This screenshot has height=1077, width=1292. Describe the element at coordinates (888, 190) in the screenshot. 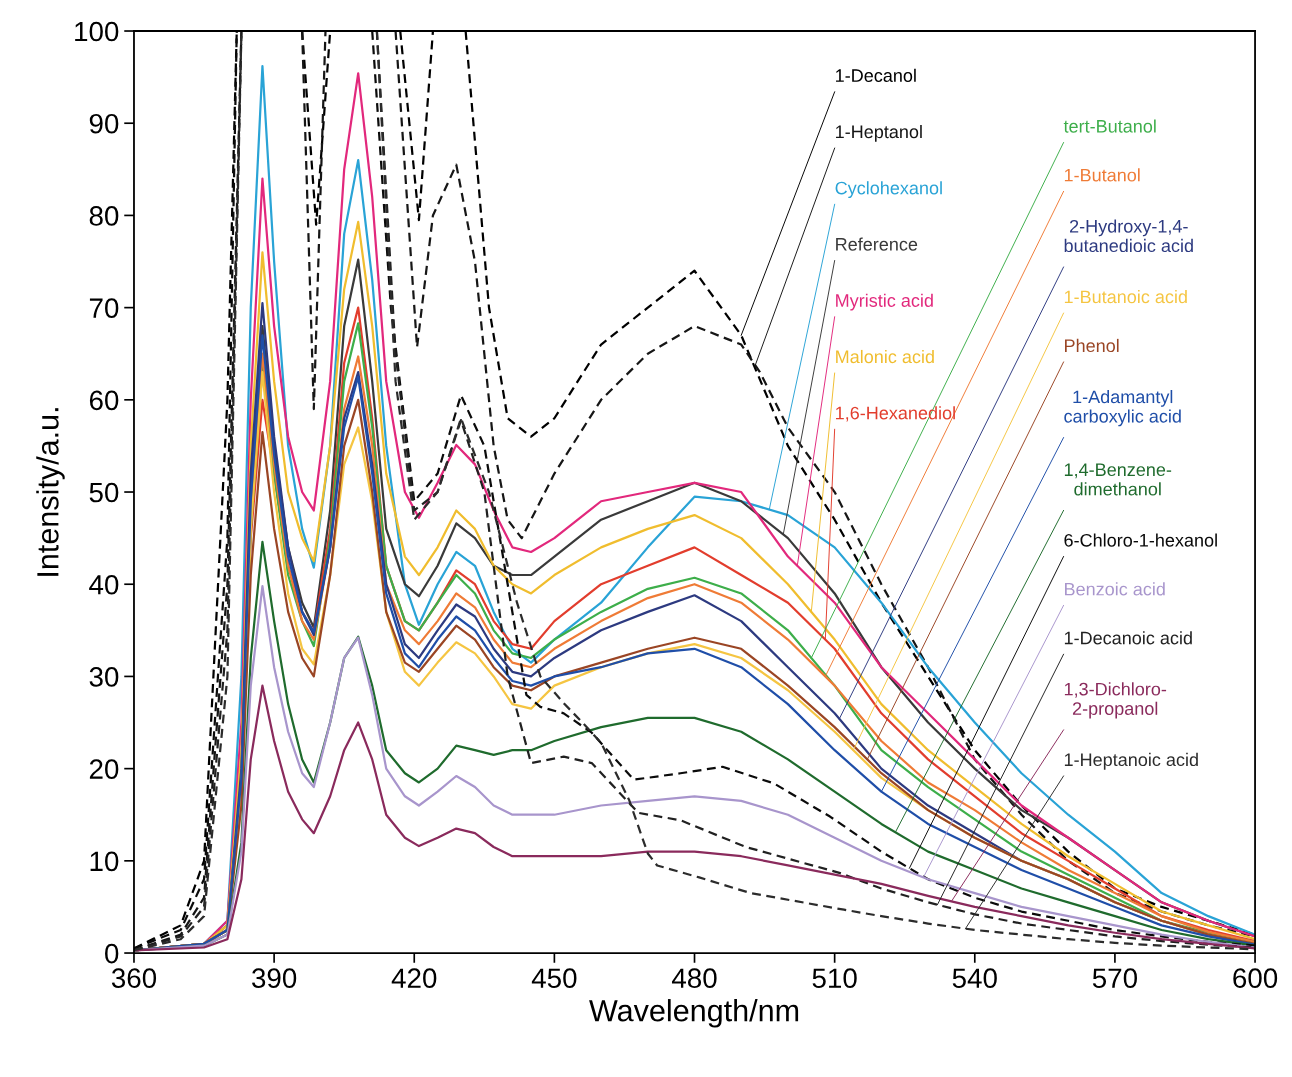

I see `text: Cyclohexanol` at that location.